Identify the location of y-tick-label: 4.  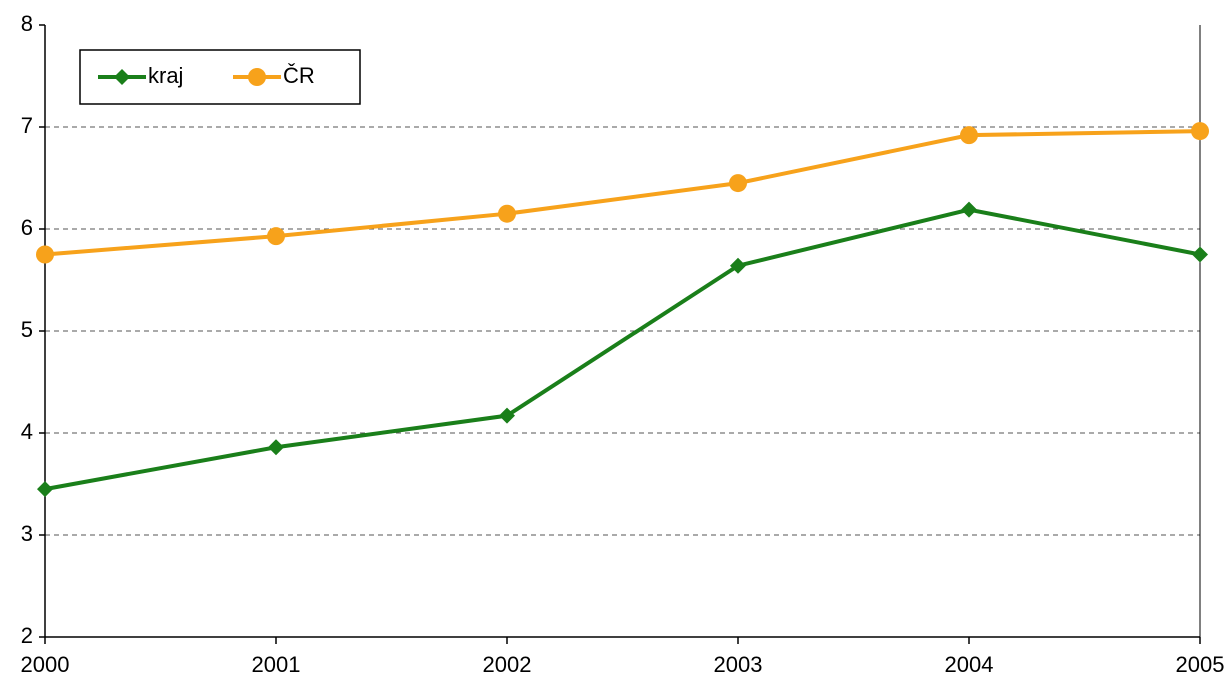
(27, 431).